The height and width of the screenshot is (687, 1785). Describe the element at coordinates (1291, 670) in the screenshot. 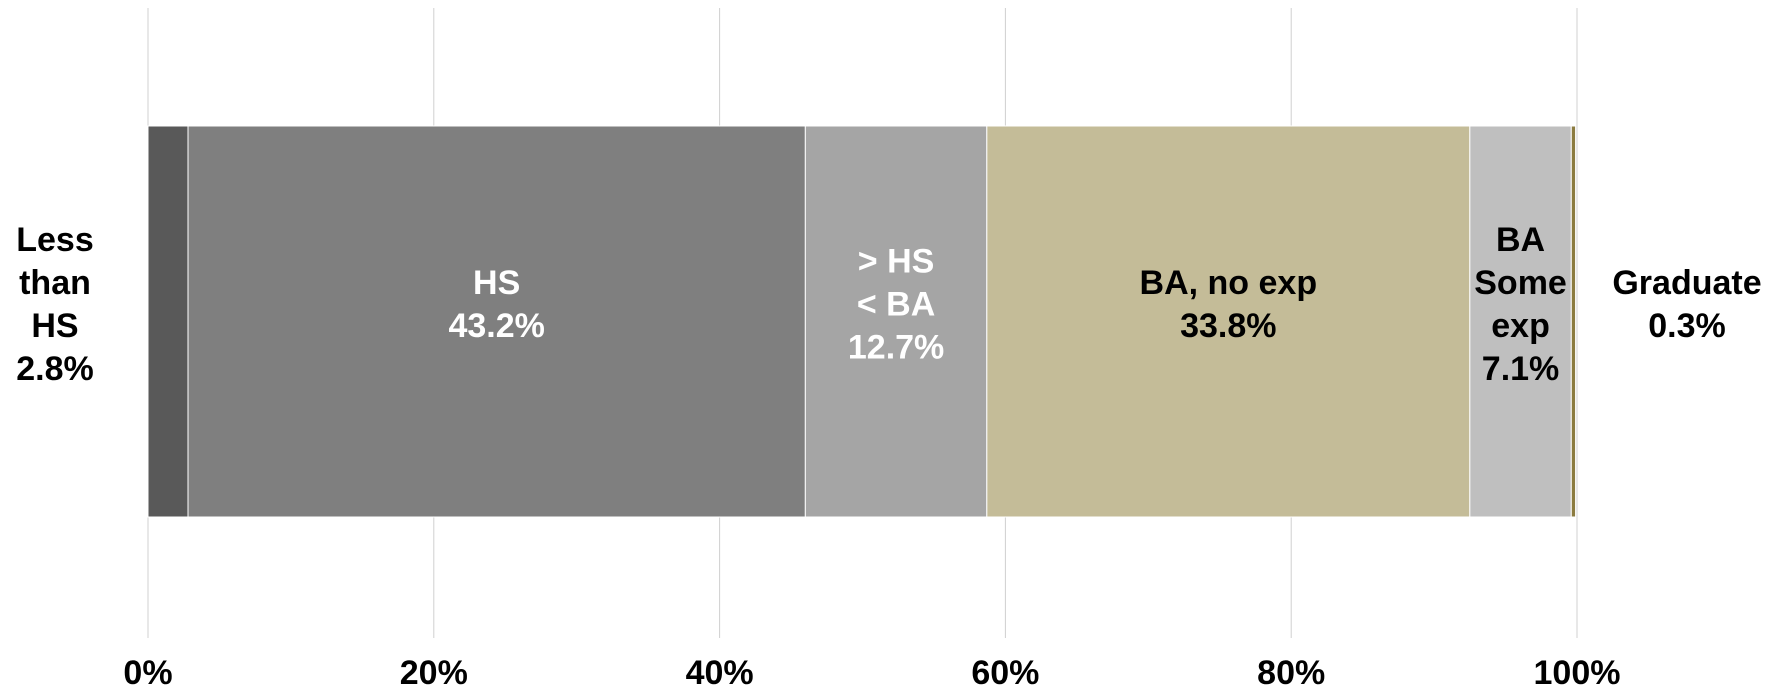

I see `x-tick-label: 80%` at that location.